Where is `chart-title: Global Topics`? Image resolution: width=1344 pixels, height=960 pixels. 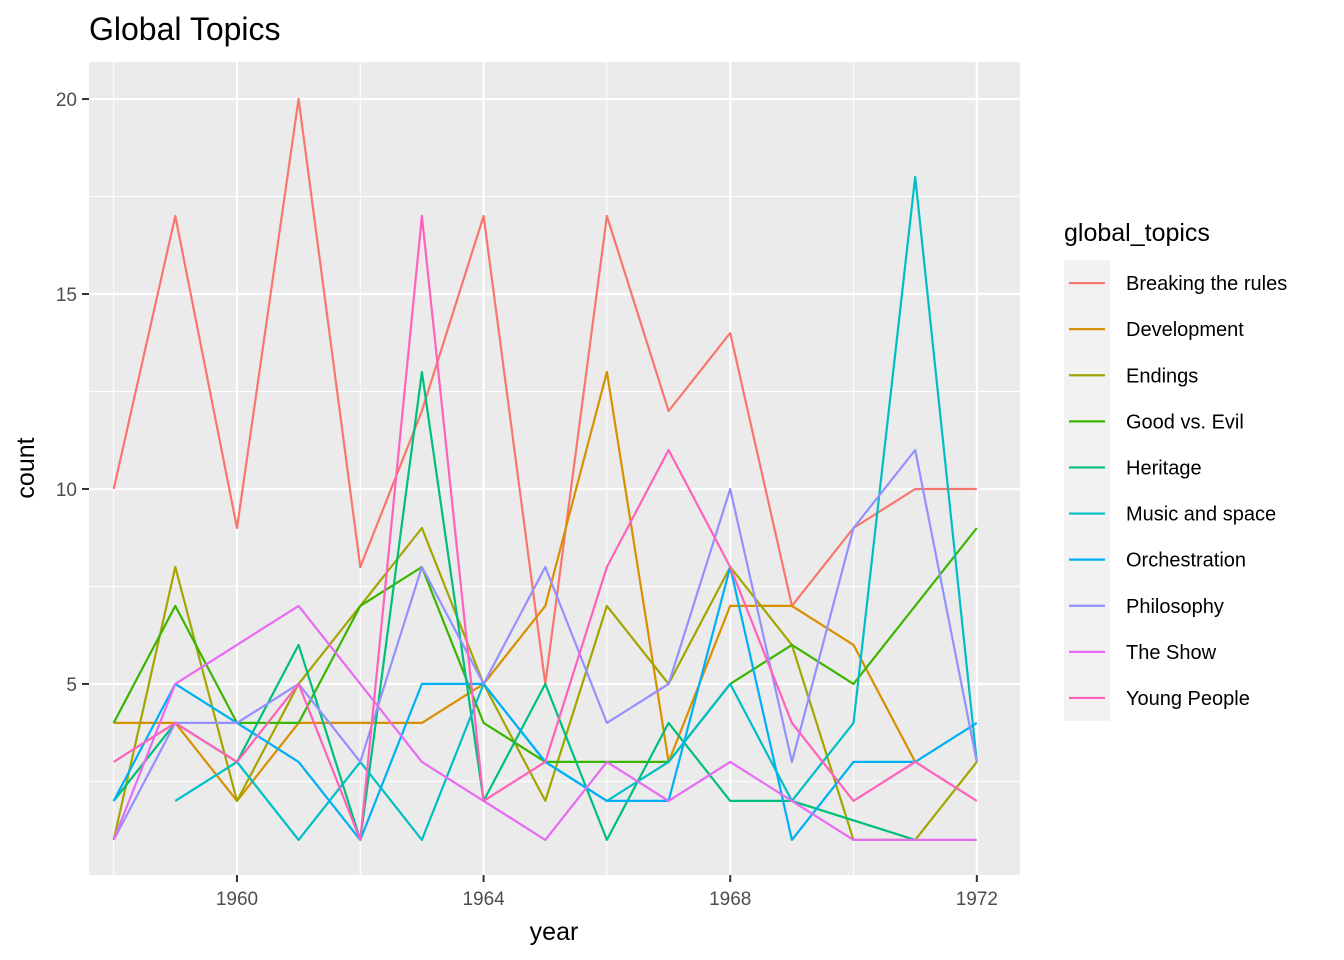
chart-title: Global Topics is located at coordinates (185, 29).